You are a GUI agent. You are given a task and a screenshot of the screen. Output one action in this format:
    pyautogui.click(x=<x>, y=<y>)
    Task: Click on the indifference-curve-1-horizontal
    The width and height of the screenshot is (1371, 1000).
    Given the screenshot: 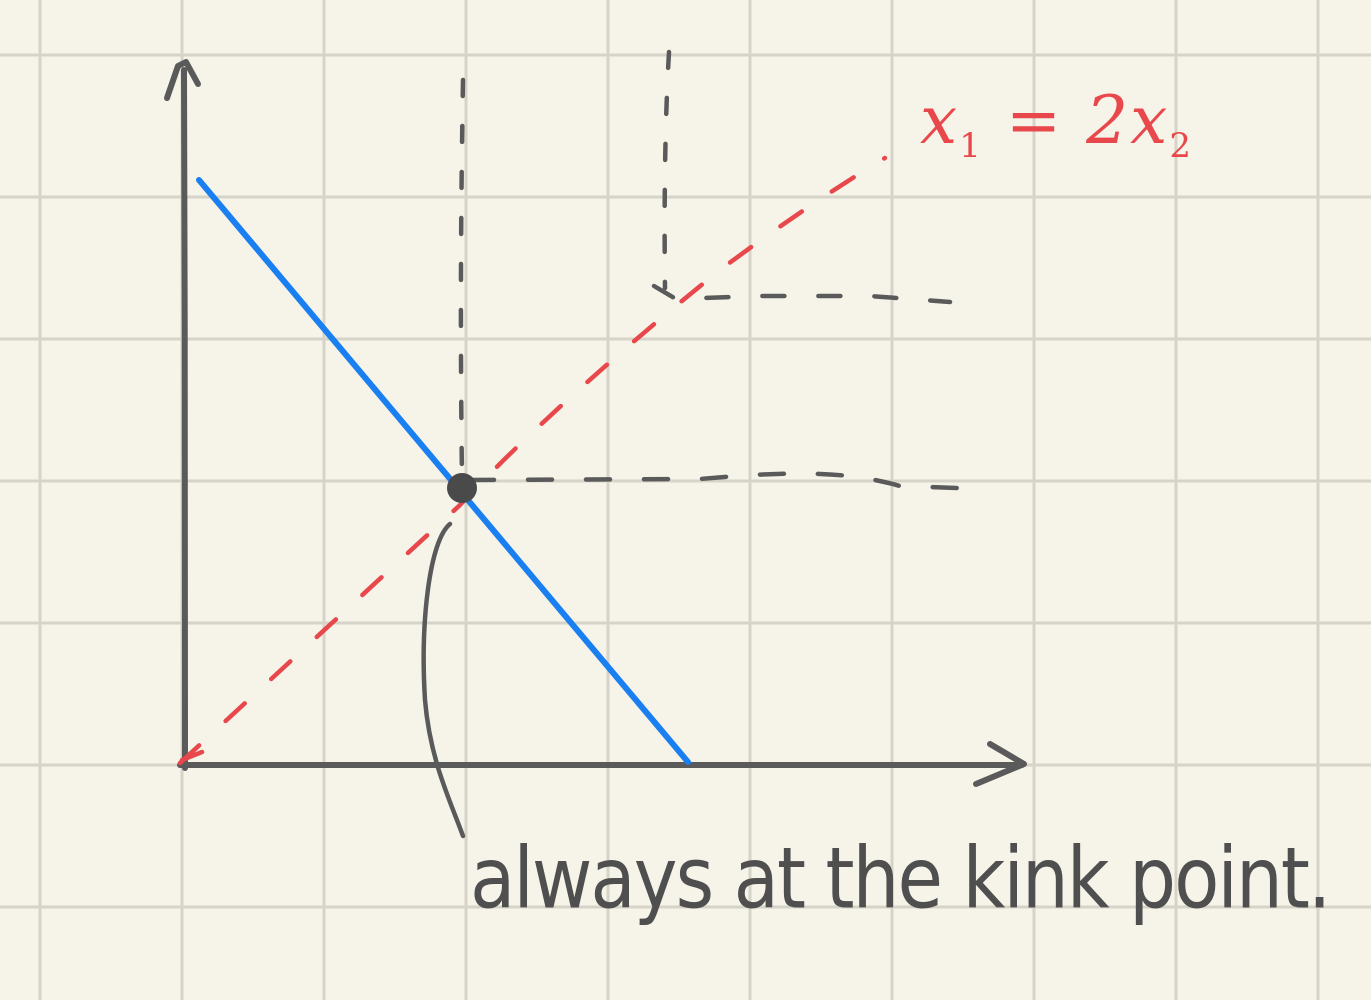 What is the action you would take?
    pyautogui.click(x=714, y=481)
    